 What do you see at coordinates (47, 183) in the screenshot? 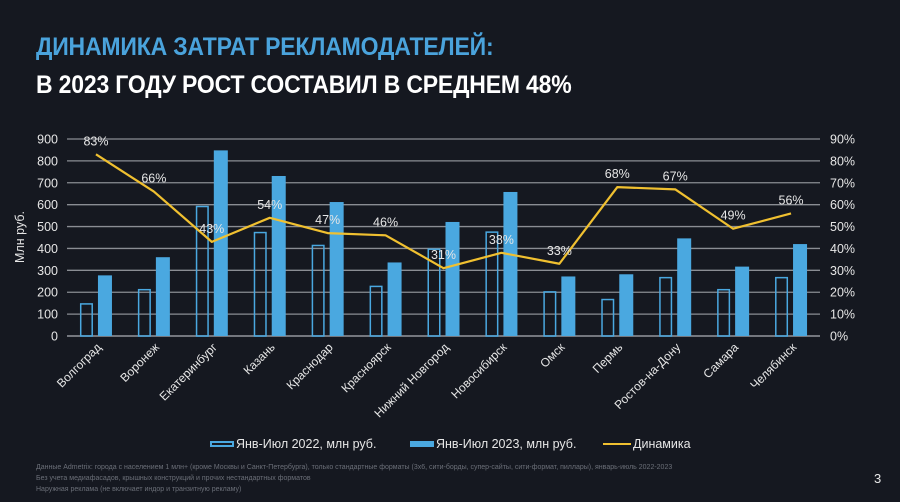
I see `y-tick-label: 700` at bounding box center [47, 183].